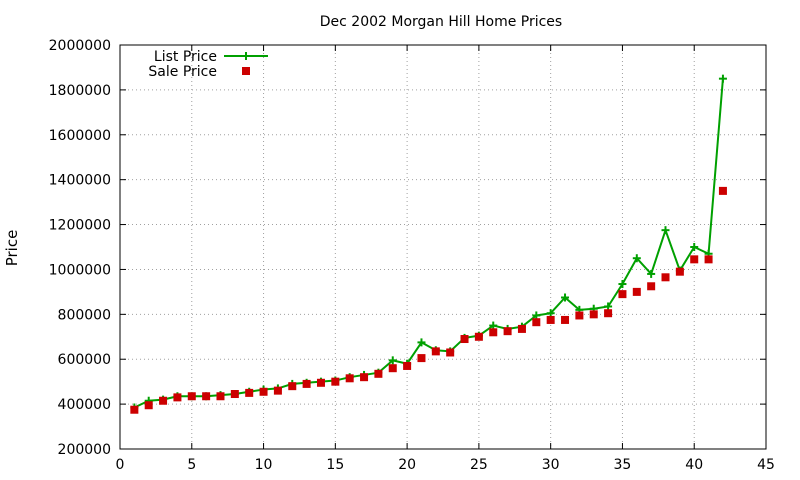 Image resolution: width=800 pixels, height=480 pixels. Describe the element at coordinates (84, 450) in the screenshot. I see `y-tick-label: 200000` at that location.